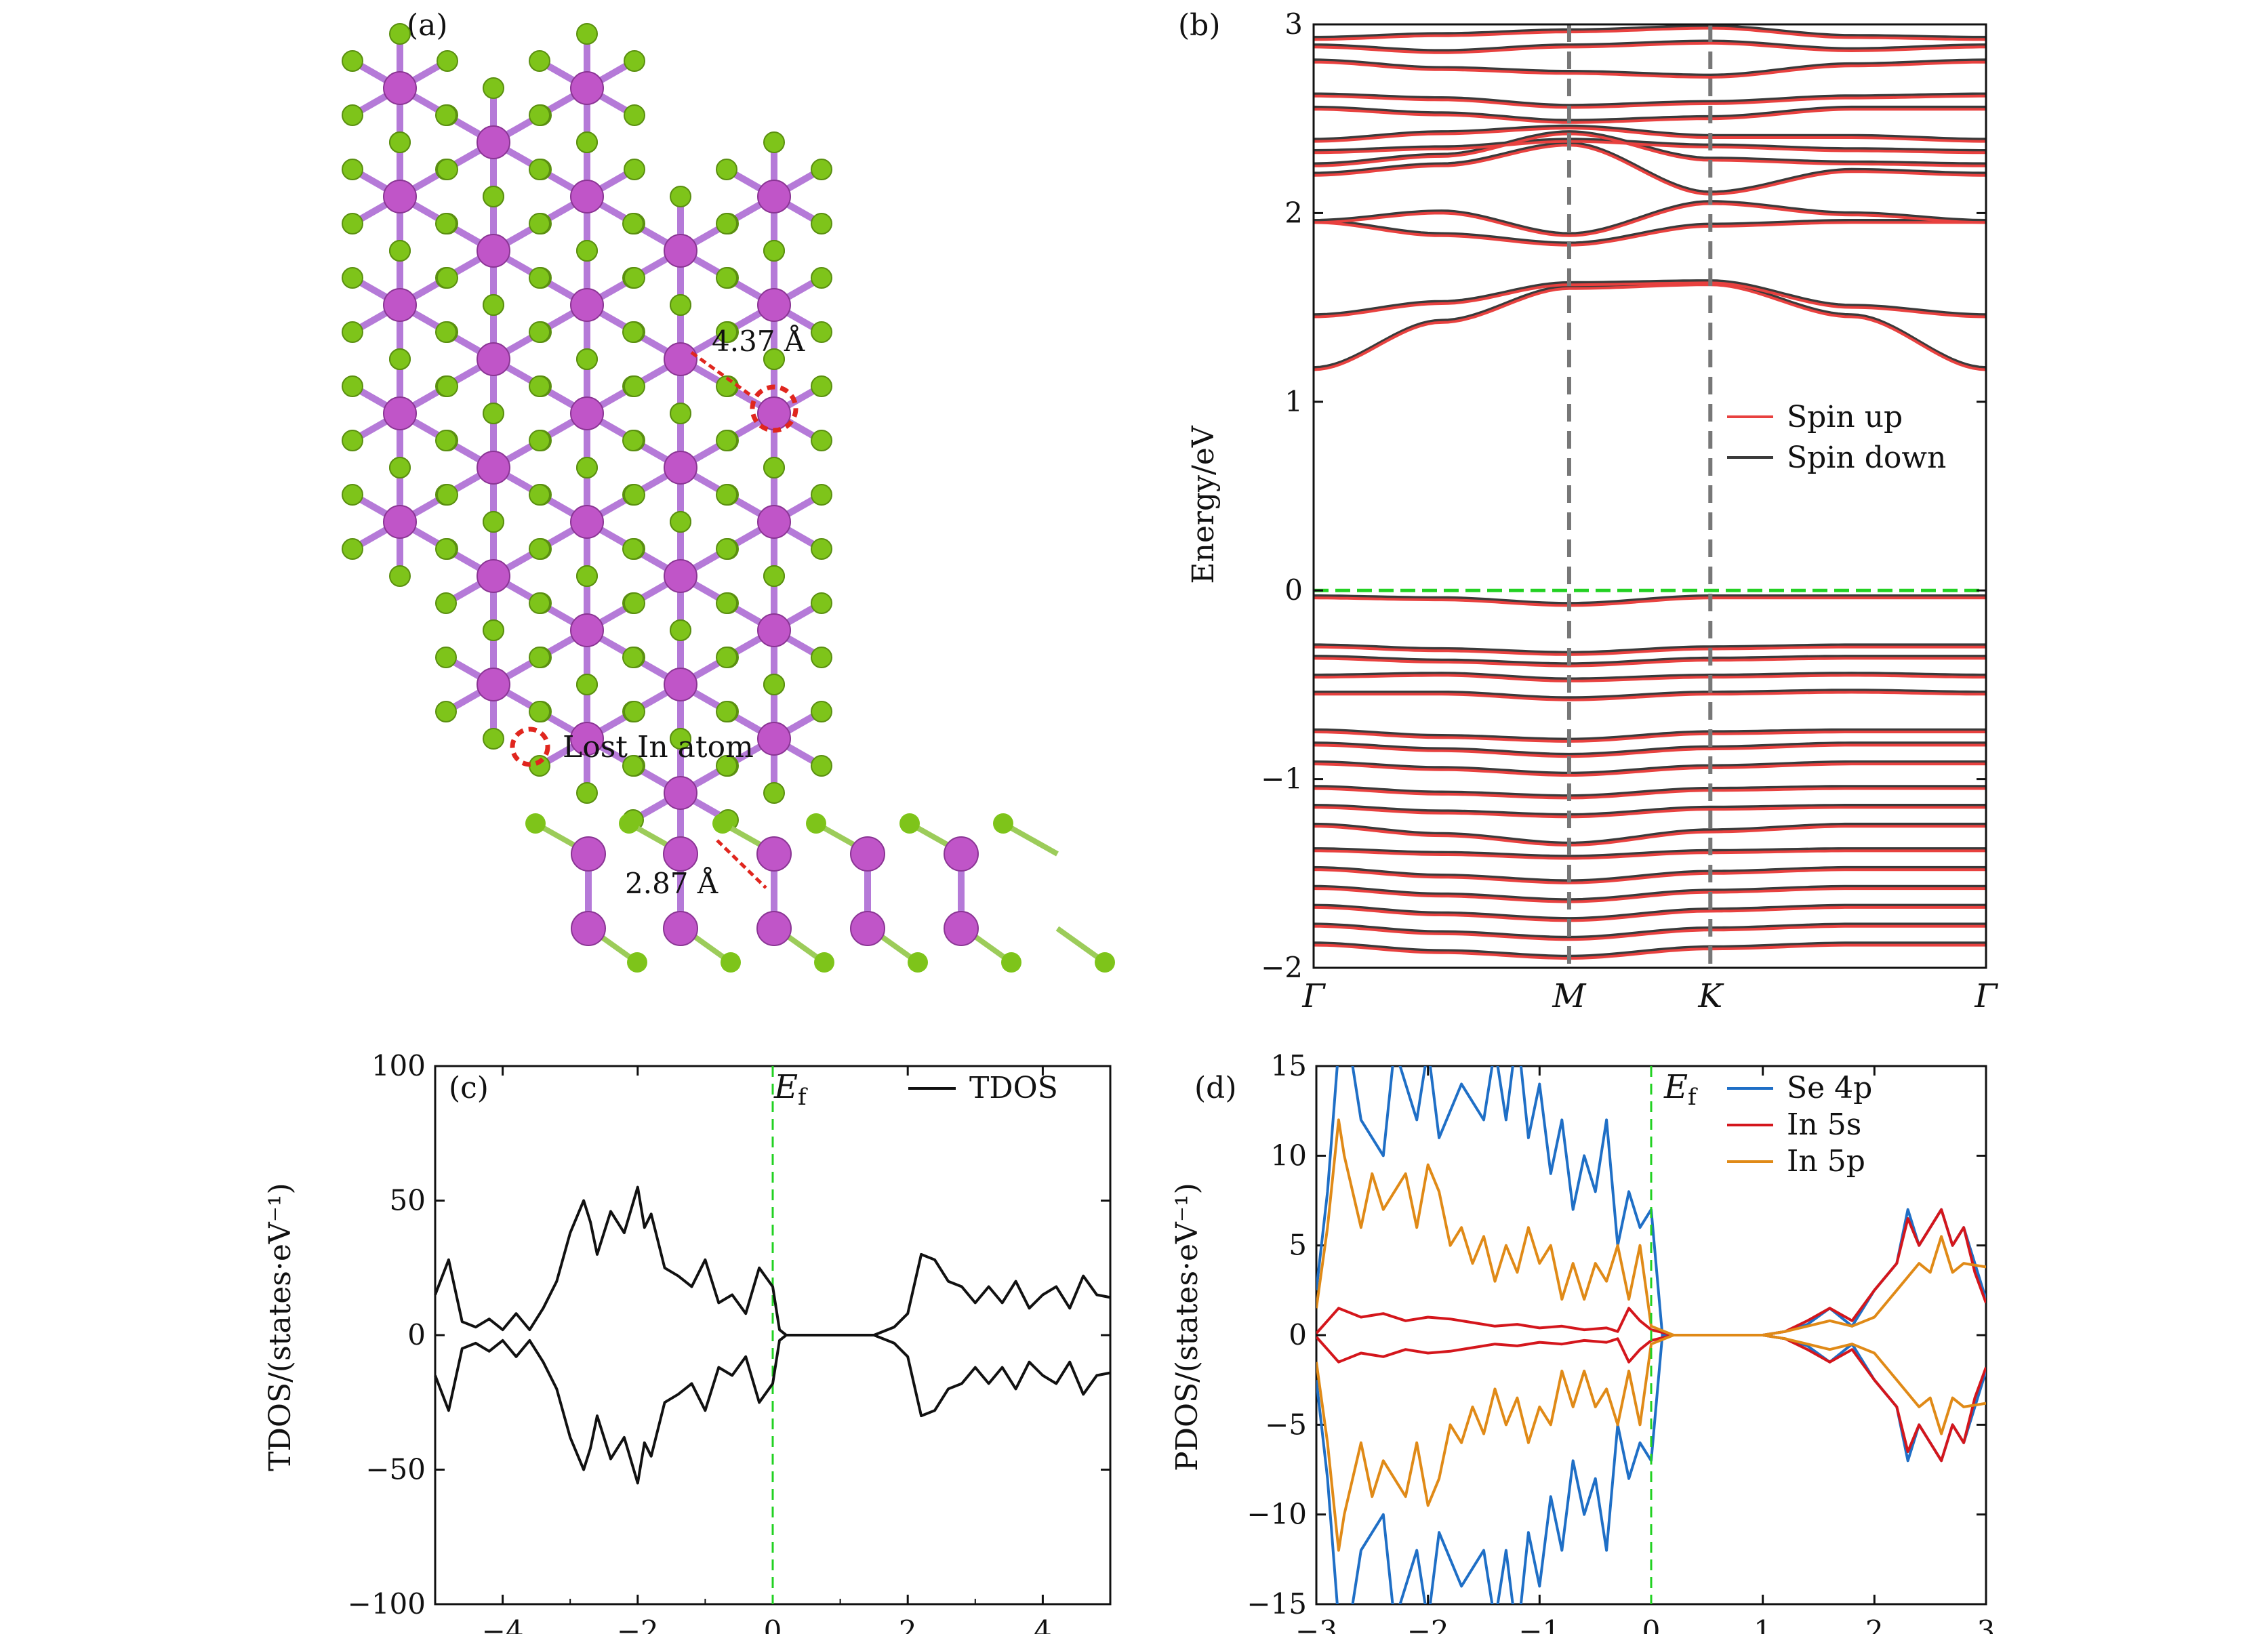 This screenshot has width=2268, height=1634. I want to click on vacancy-marker, so click(774, 408).